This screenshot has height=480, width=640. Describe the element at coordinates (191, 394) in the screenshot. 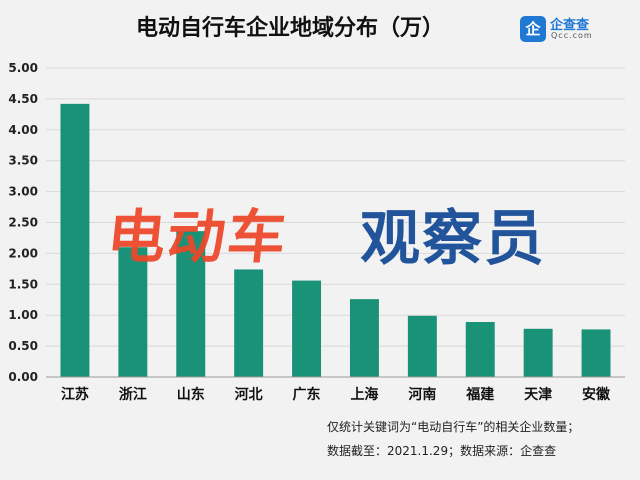

I see `x-tick-label: 山东` at that location.